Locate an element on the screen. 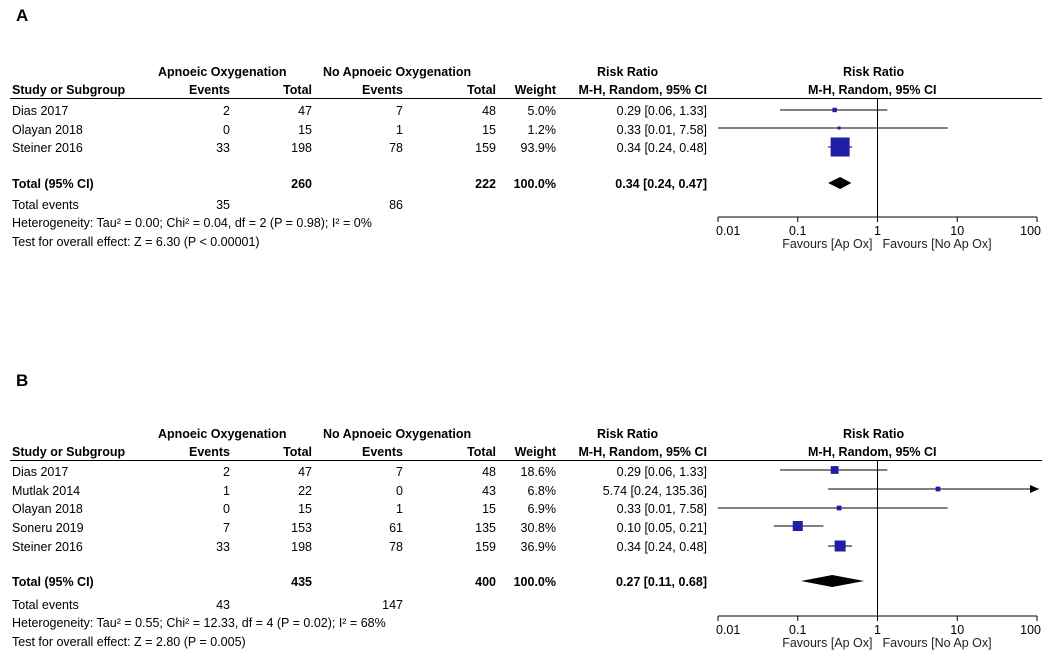 The width and height of the screenshot is (1053, 667). total2: 400 is located at coordinates (485, 582).